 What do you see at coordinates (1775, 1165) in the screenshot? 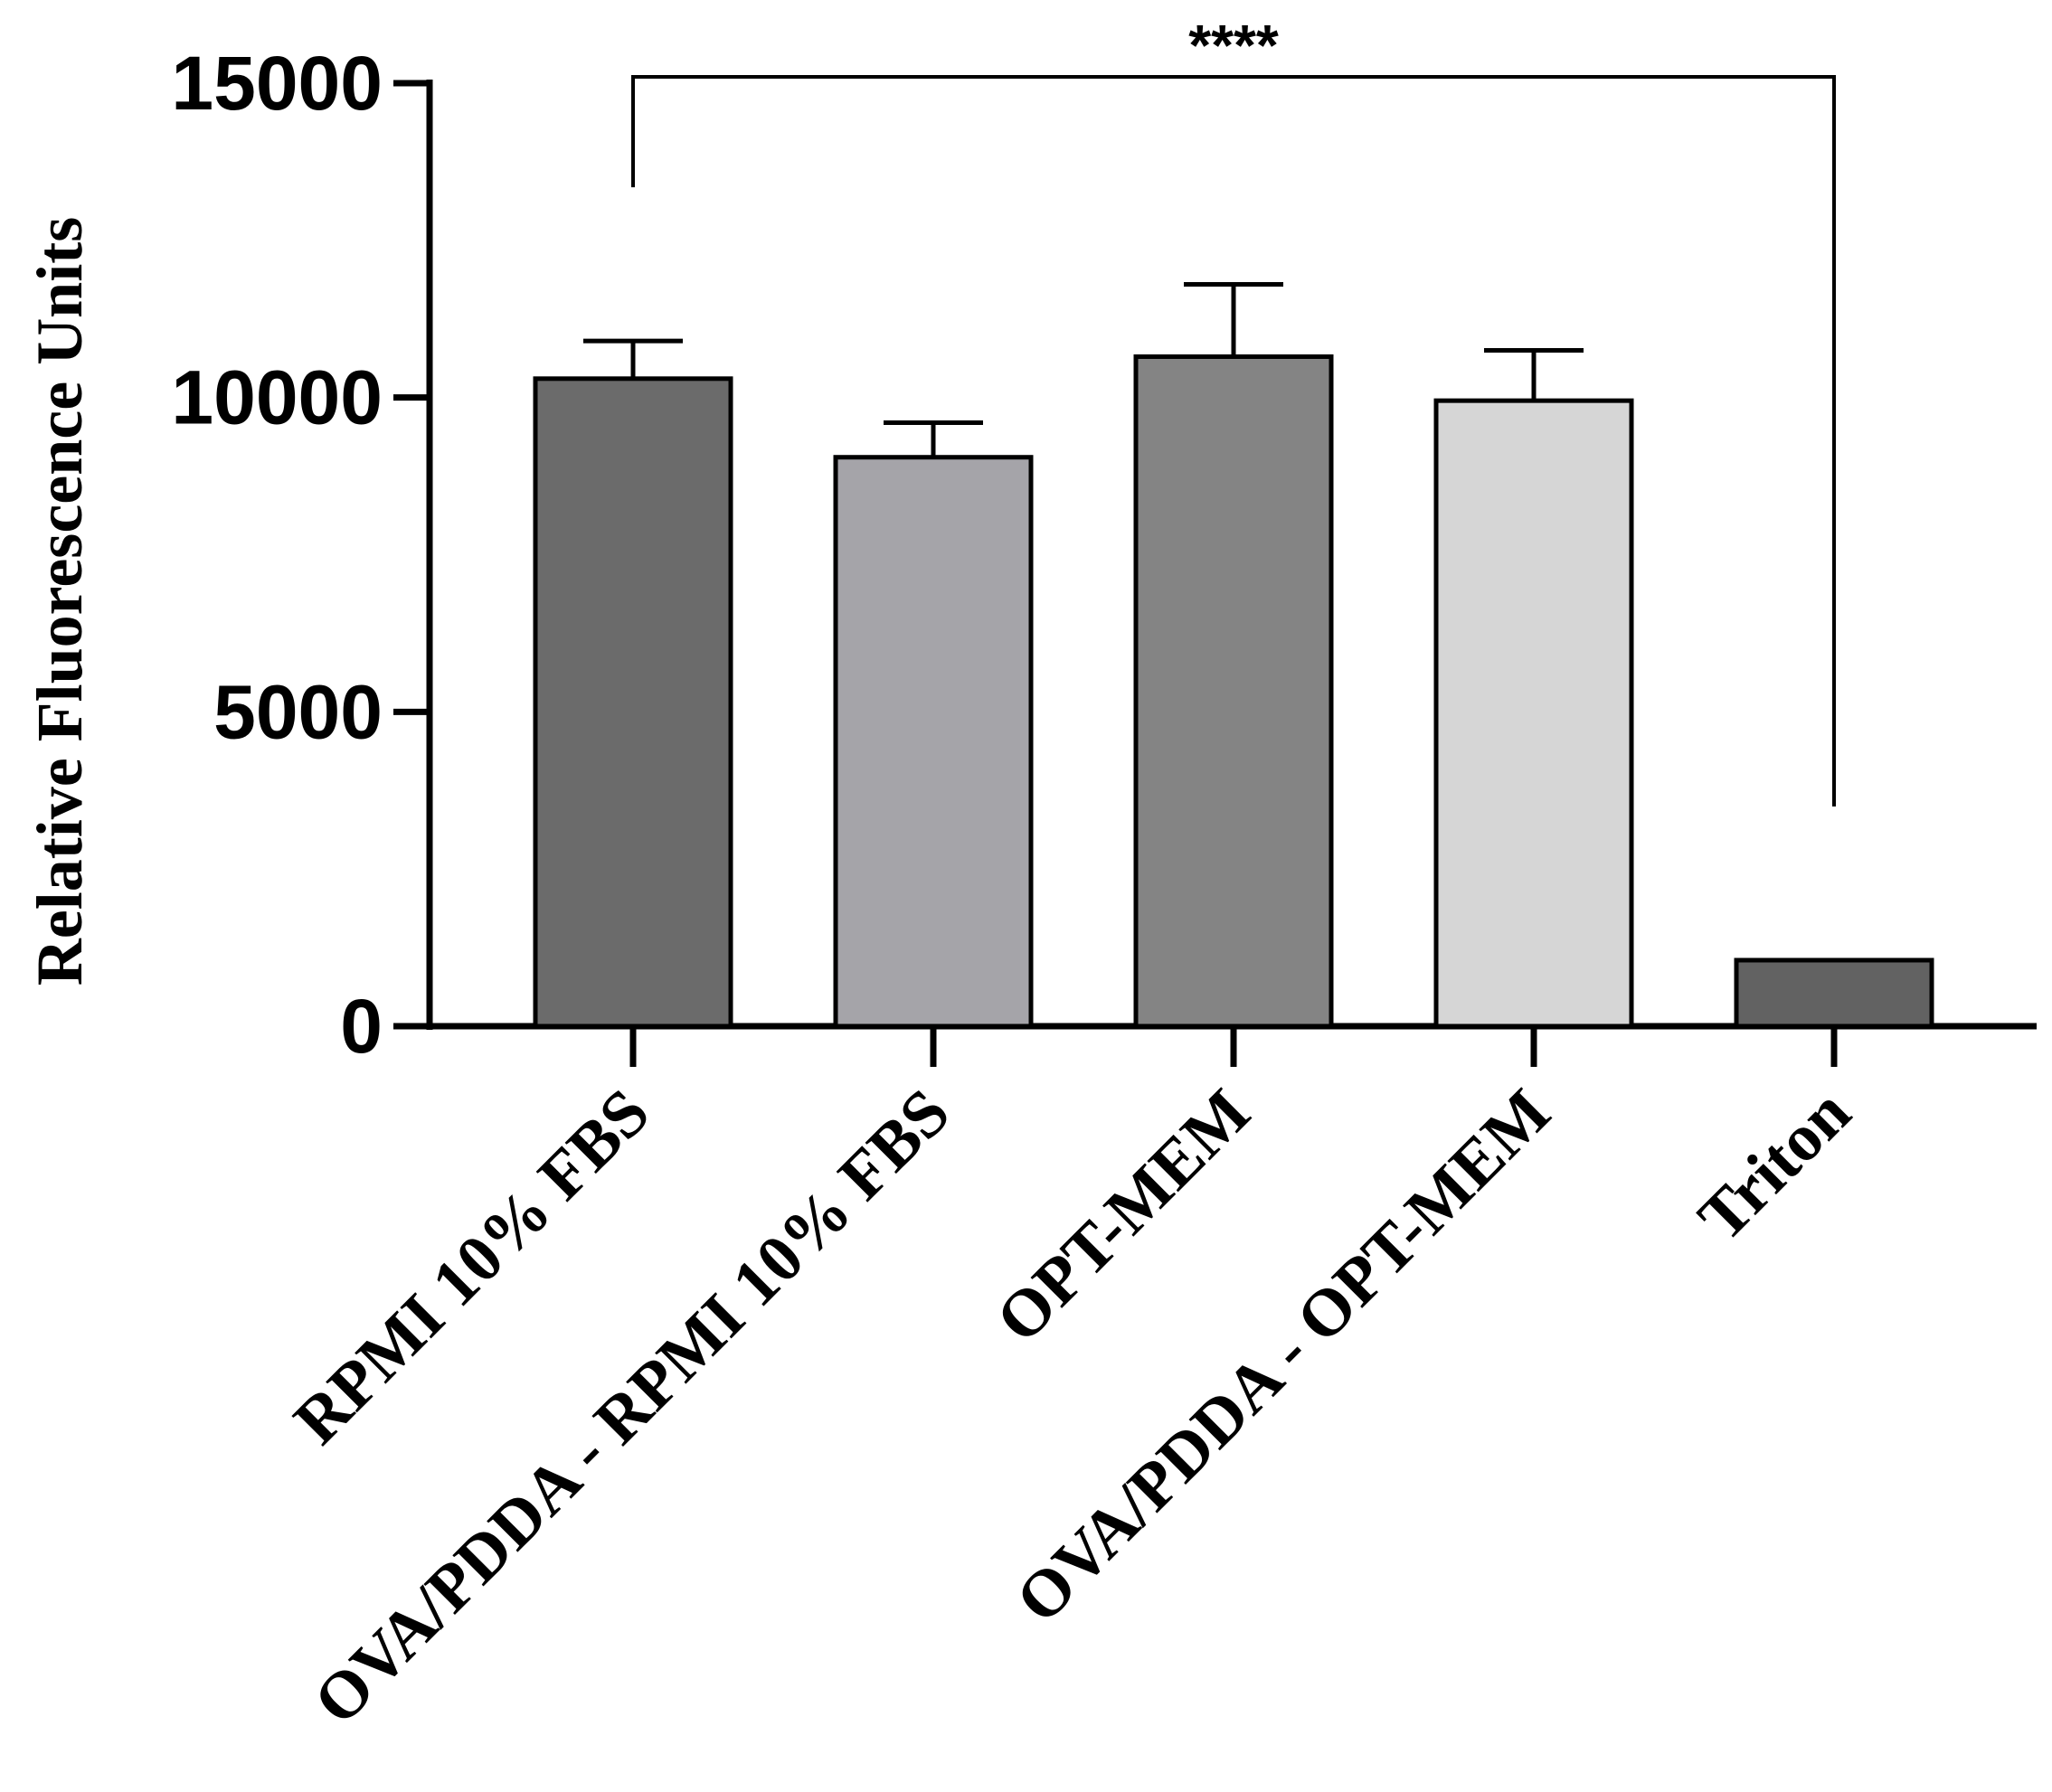
I see `x-tick-label: Triton` at bounding box center [1775, 1165].